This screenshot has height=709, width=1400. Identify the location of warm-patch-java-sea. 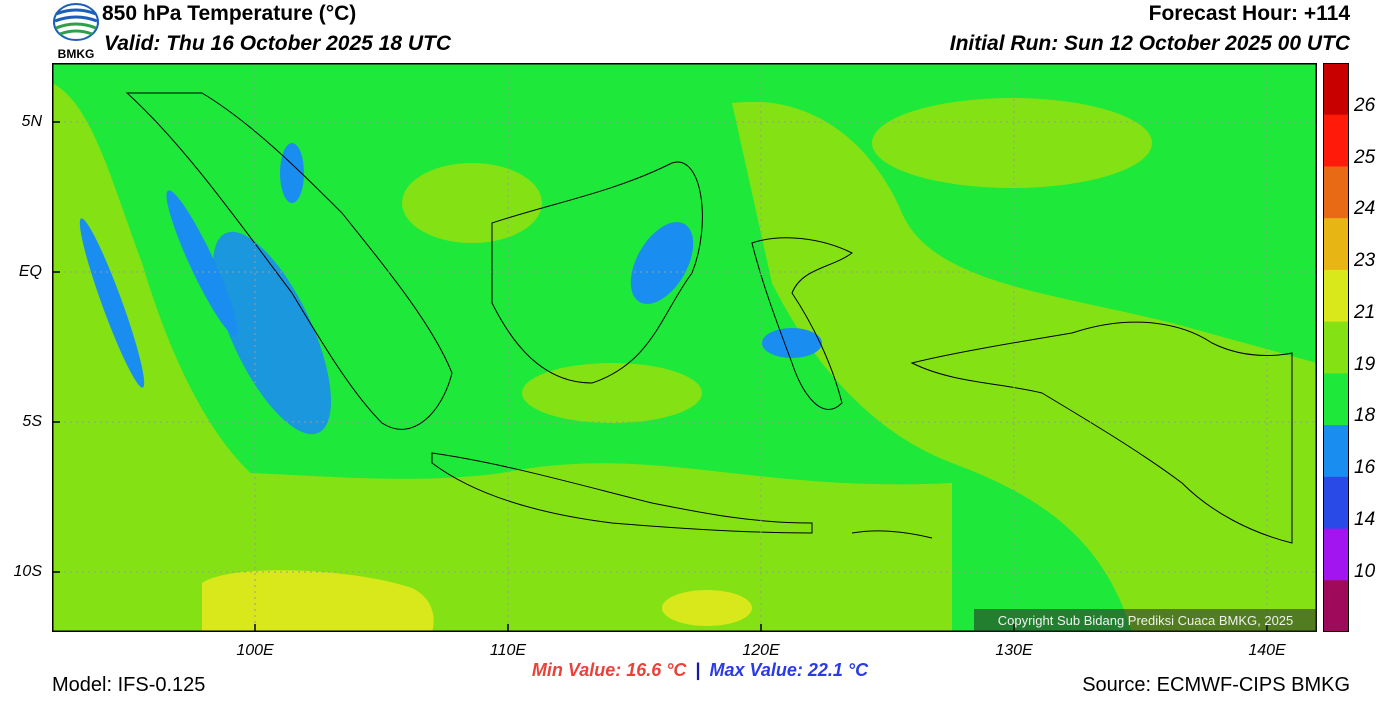
(612, 393).